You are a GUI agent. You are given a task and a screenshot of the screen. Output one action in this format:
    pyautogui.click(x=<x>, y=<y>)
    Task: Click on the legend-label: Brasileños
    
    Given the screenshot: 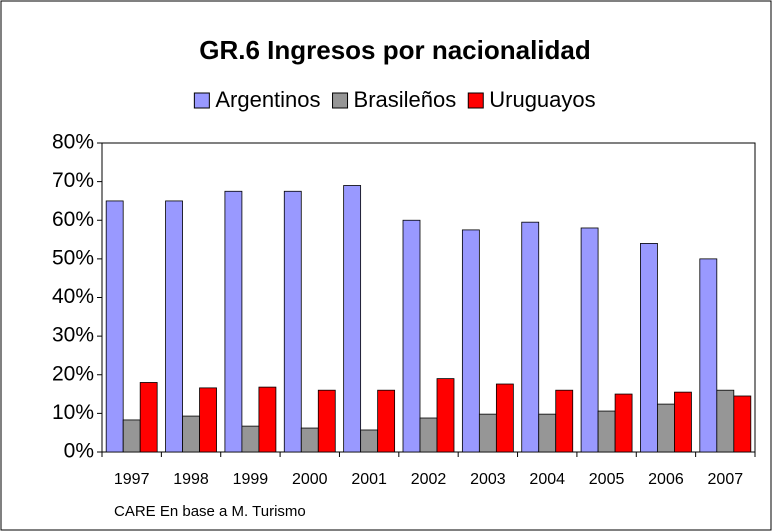 What is the action you would take?
    pyautogui.click(x=405, y=99)
    